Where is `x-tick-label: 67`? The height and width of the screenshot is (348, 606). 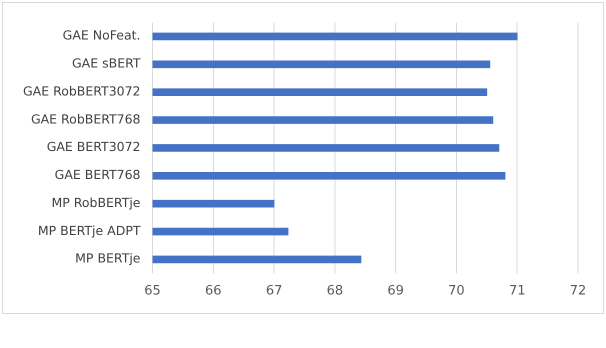 x-tick-label: 67 is located at coordinates (274, 291).